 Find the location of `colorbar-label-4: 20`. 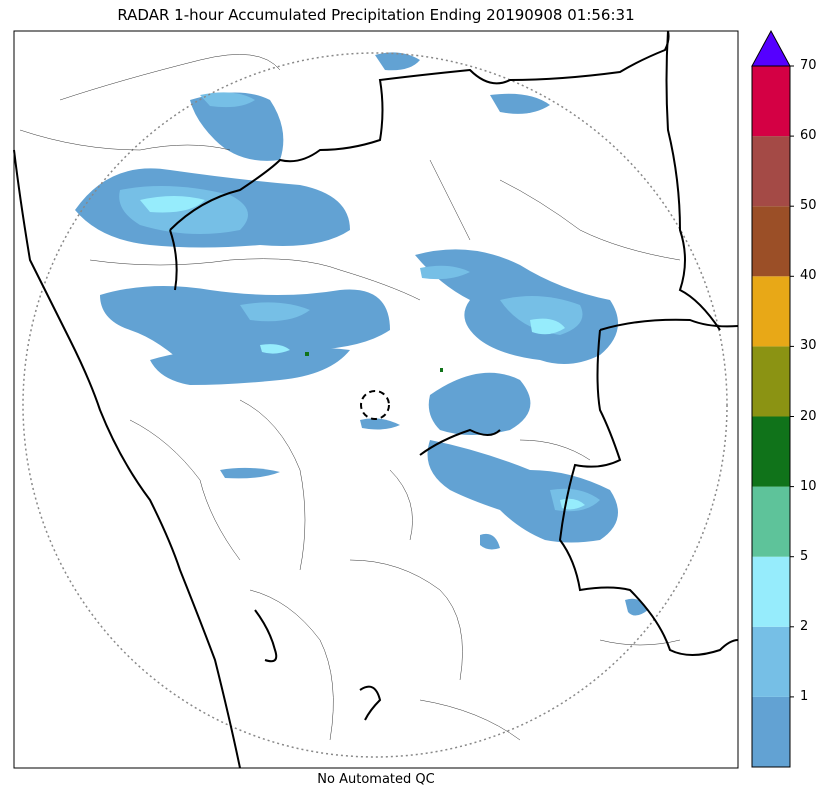

colorbar-label-4: 20 is located at coordinates (808, 416).